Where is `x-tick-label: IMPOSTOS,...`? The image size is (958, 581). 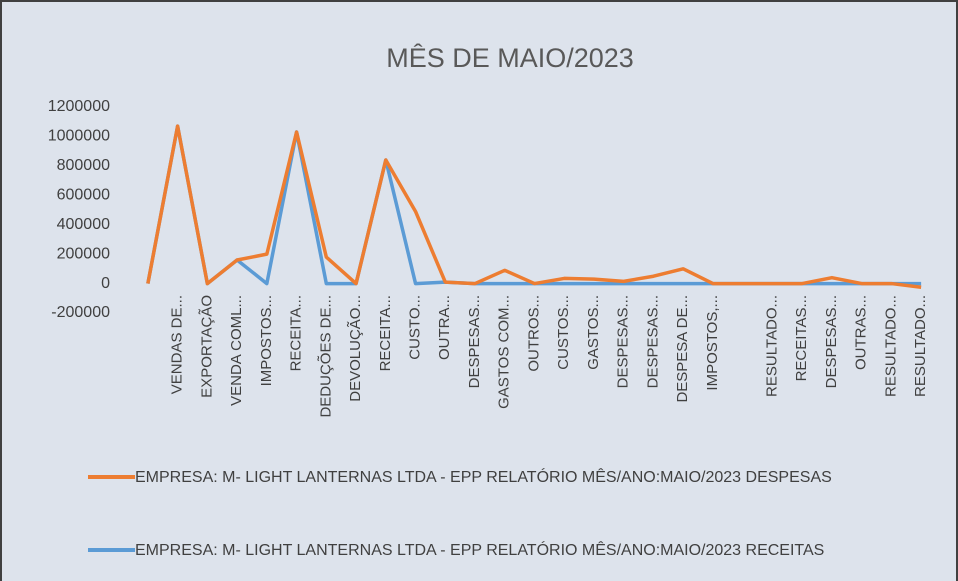 x-tick-label: IMPOSTOS,... is located at coordinates (712, 343).